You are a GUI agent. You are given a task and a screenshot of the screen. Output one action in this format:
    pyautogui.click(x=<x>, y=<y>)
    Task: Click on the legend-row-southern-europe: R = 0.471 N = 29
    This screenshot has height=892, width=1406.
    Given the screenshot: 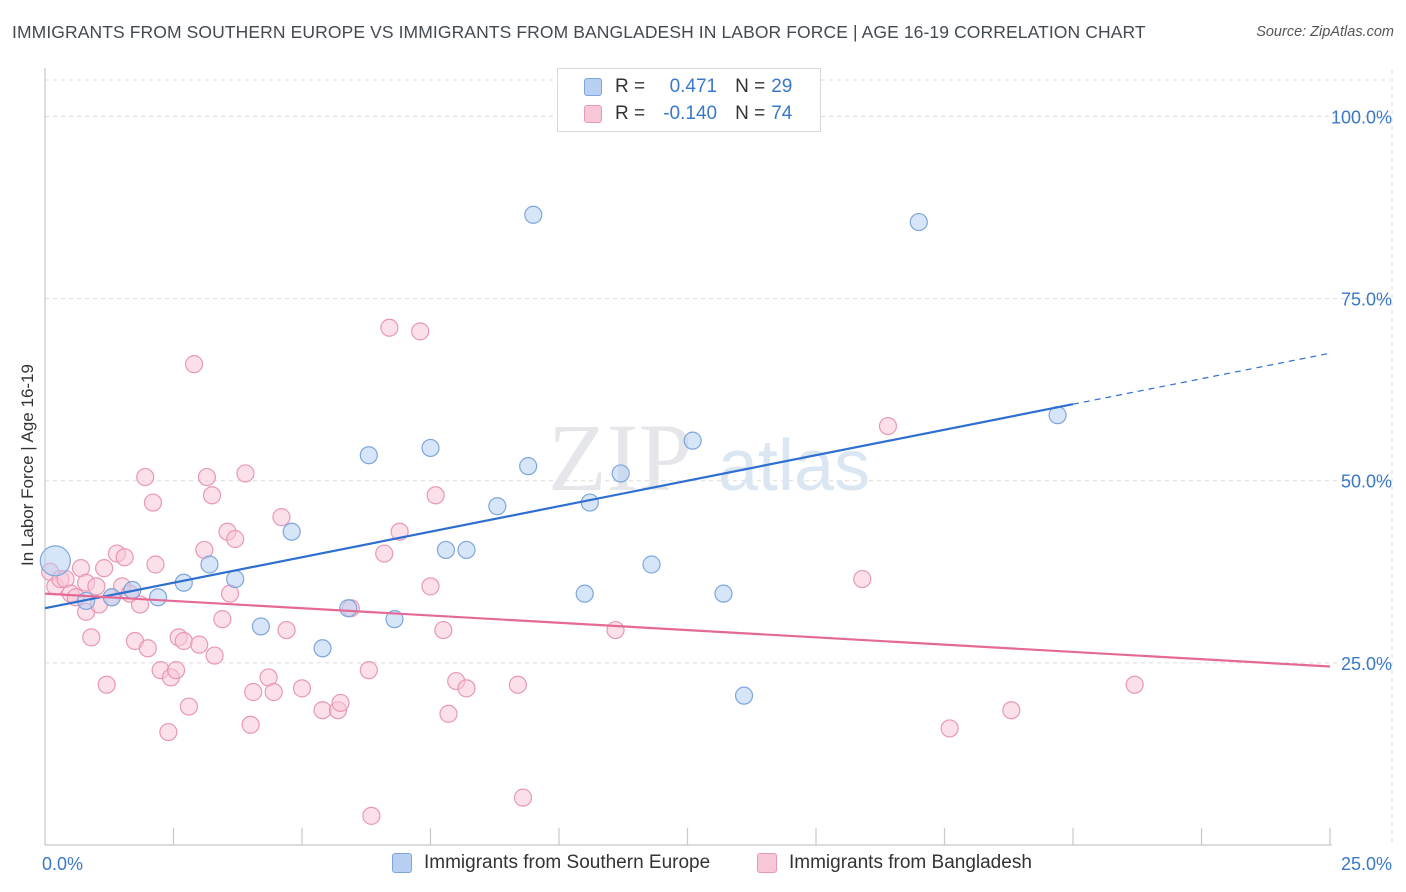 What is the action you would take?
    pyautogui.click(x=694, y=87)
    